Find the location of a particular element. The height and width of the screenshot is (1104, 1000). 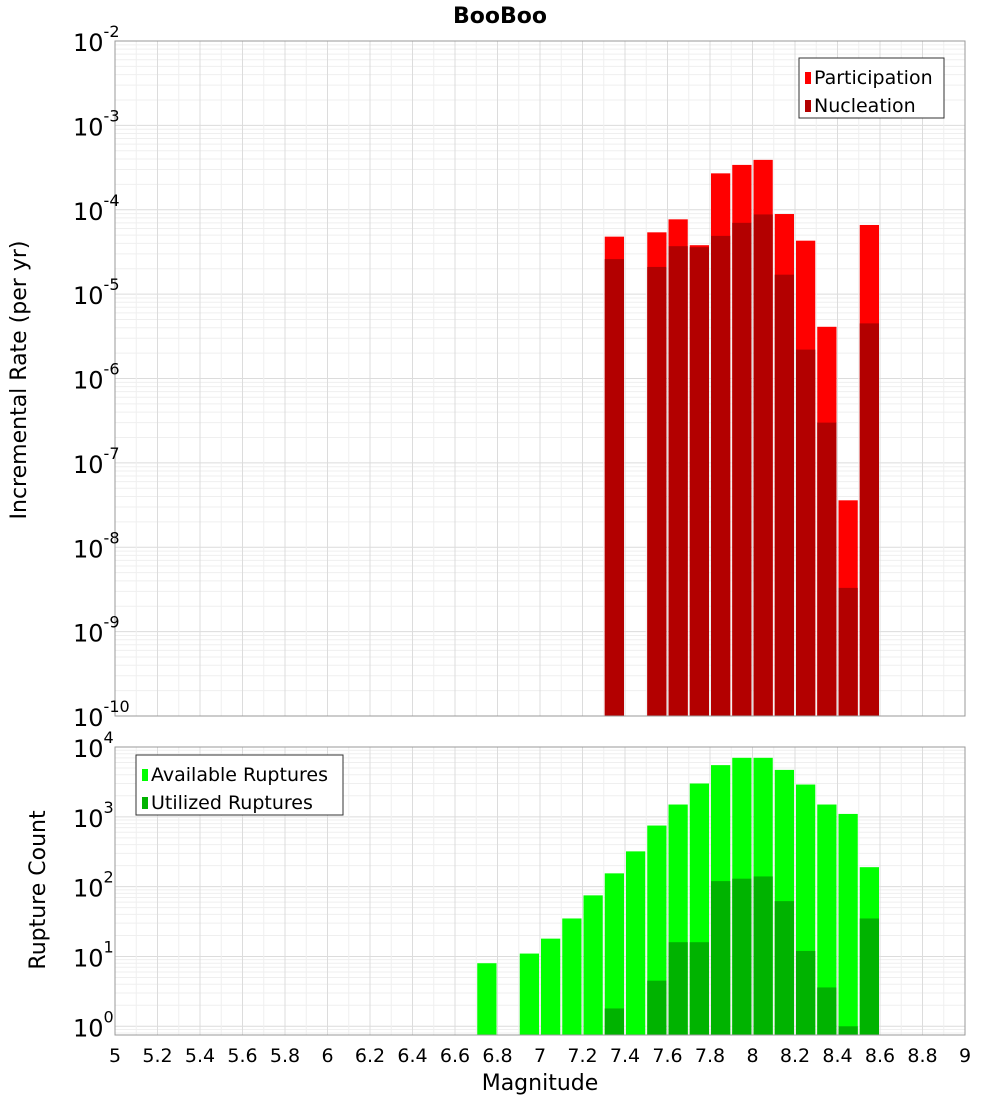

x-tick-label: 5.2 is located at coordinates (157, 1056).